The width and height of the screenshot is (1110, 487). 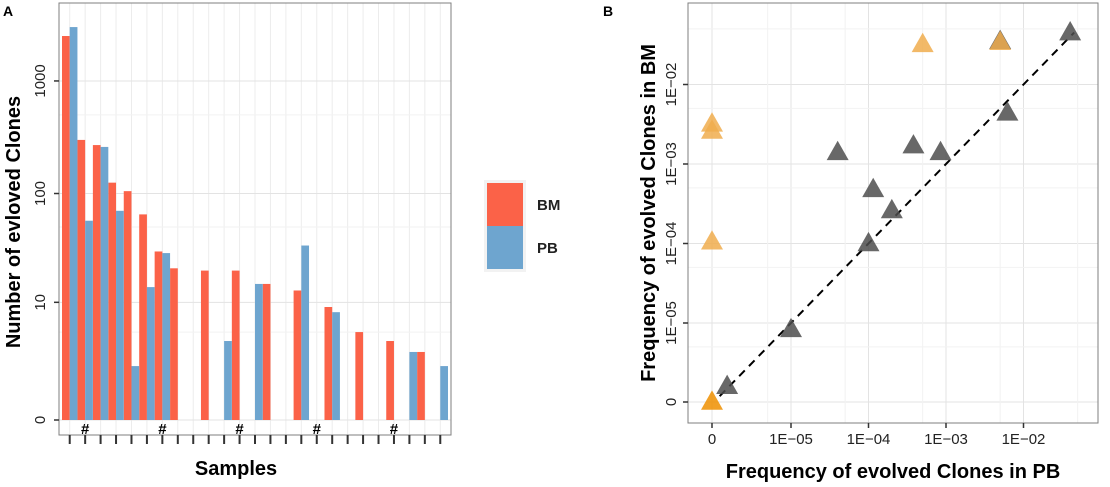 What do you see at coordinates (547, 248) in the screenshot?
I see `legend-label-pb: PB` at bounding box center [547, 248].